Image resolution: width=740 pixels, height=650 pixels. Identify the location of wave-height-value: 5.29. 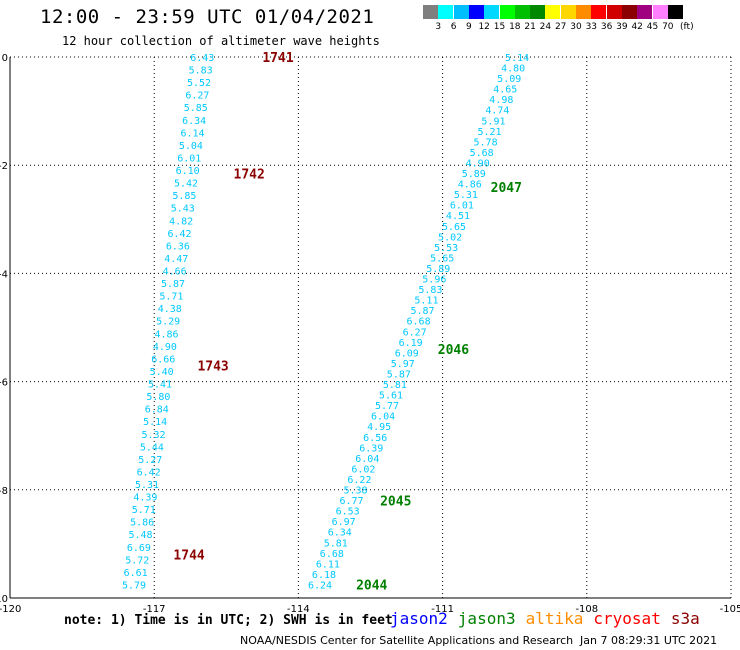
(168, 322).